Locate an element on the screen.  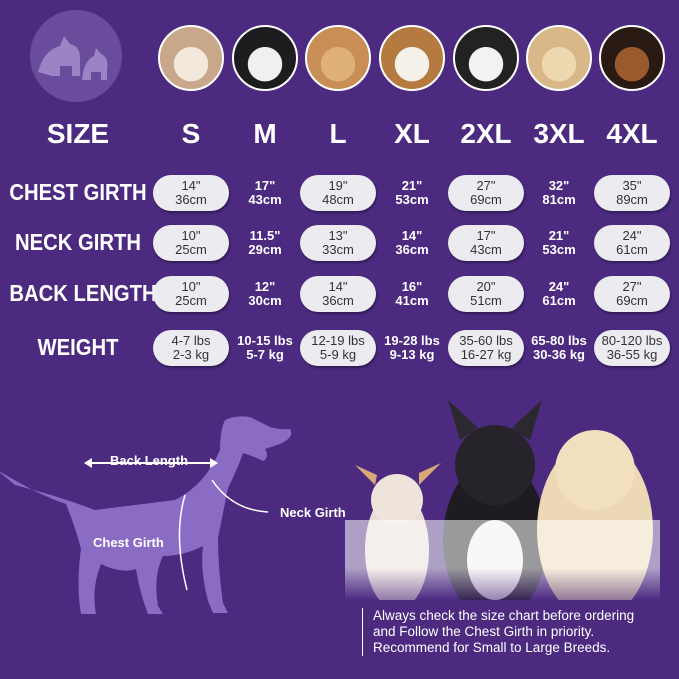
size-cell: 35-60 lbs 16-27 kg is located at coordinates (486, 348).